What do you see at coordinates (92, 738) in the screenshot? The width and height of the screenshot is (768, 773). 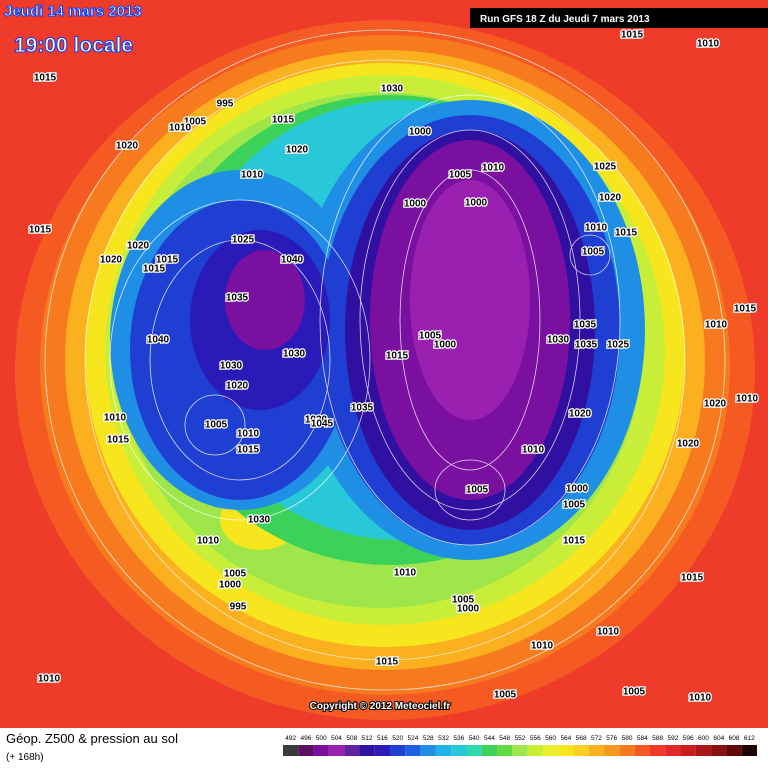 I see `footer-title: Géop. Z500 & pression au sol` at bounding box center [92, 738].